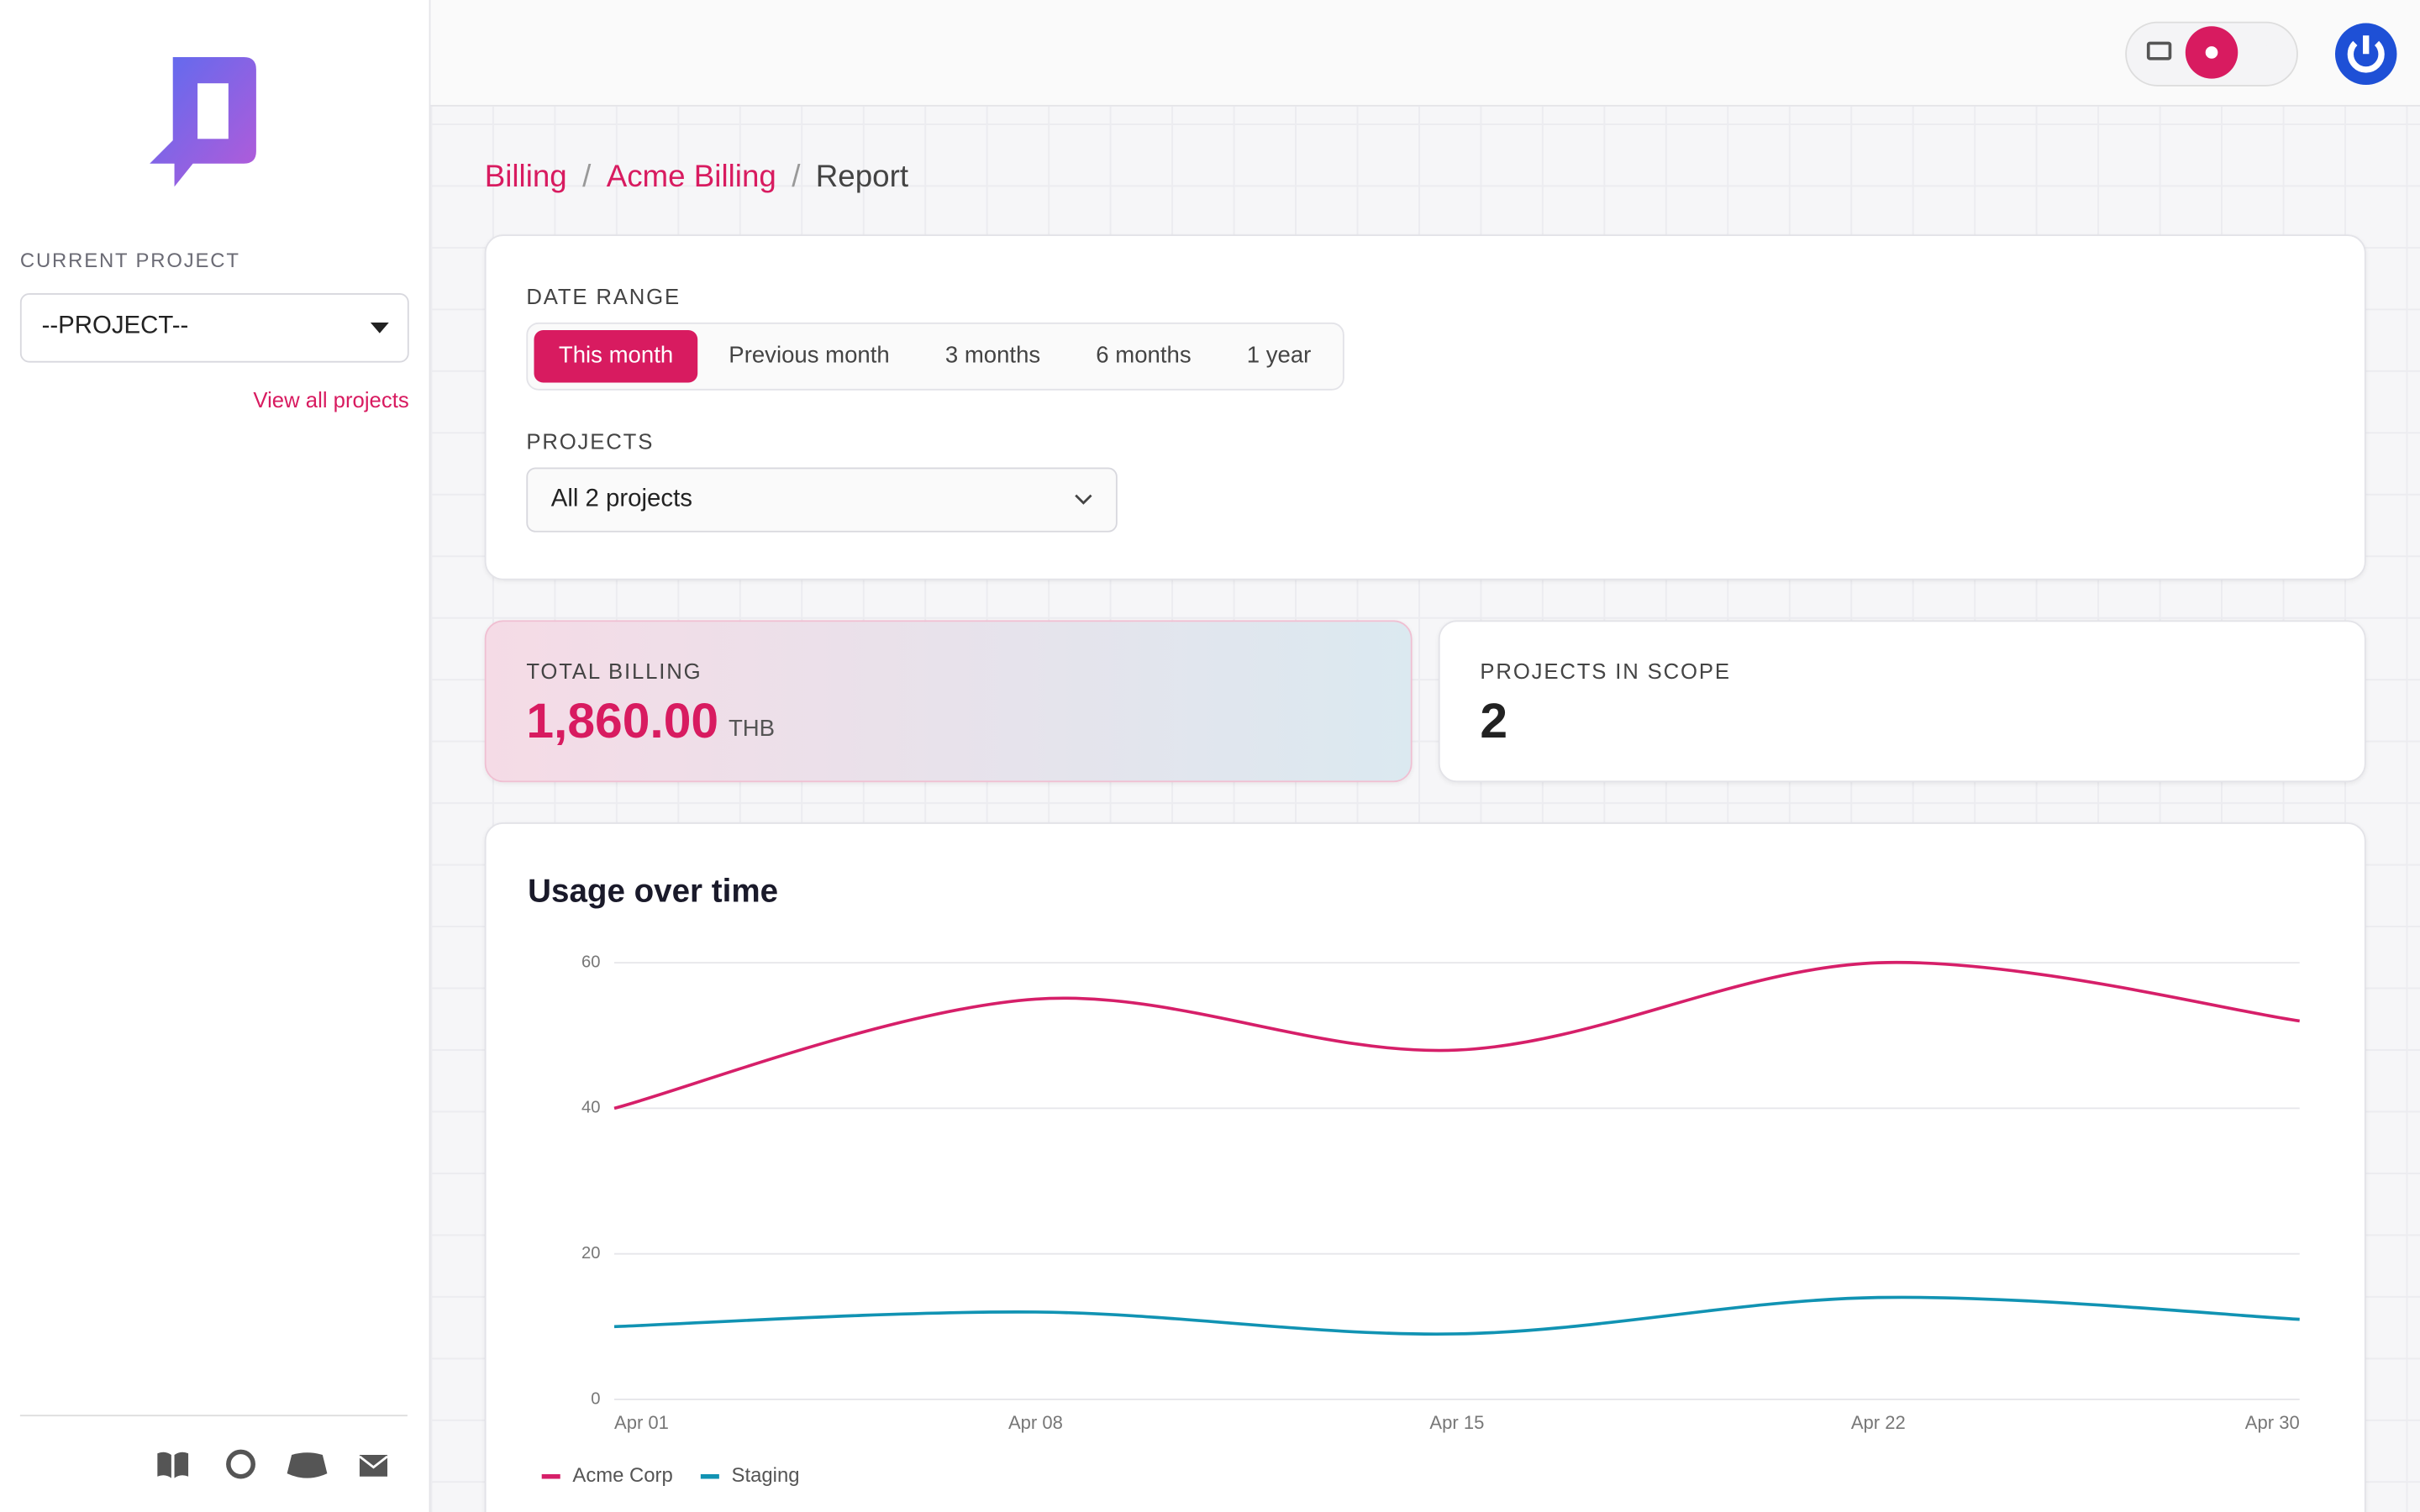 This screenshot has width=2420, height=1512. Describe the element at coordinates (272, 1464) in the screenshot. I see `footer-icons` at that location.